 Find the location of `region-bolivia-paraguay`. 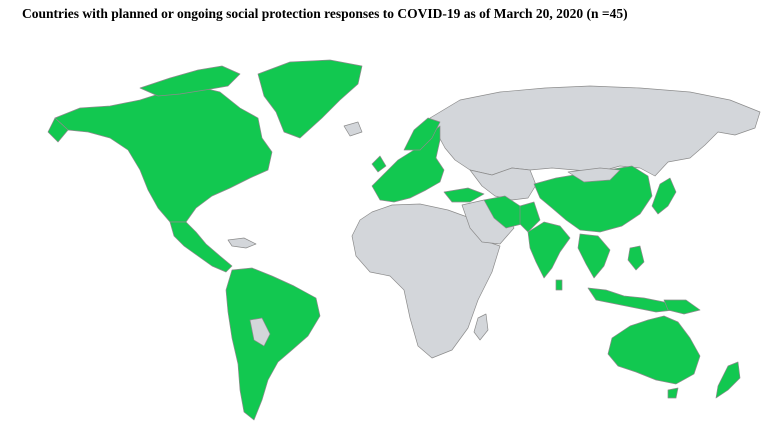

region-bolivia-paraguay is located at coordinates (260, 332).